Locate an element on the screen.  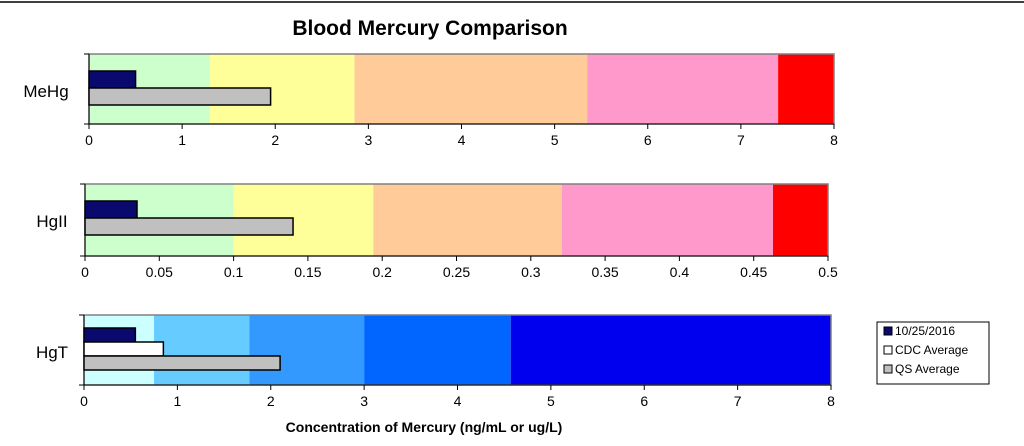
category-label: MeHg is located at coordinates (45, 91).